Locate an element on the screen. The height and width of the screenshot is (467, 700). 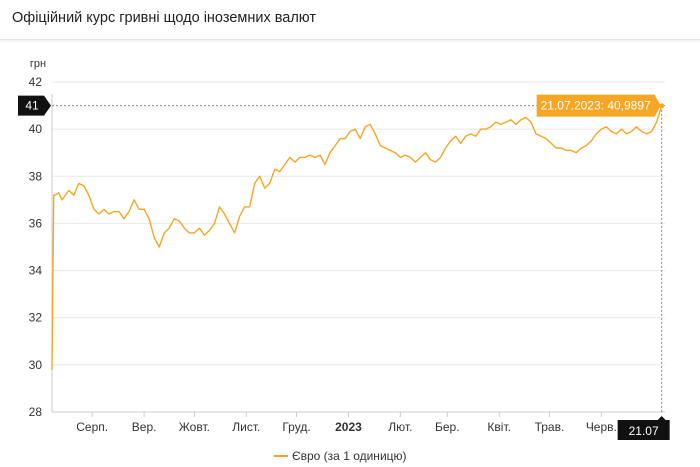
y-tick-label: 38 is located at coordinates (36, 176).